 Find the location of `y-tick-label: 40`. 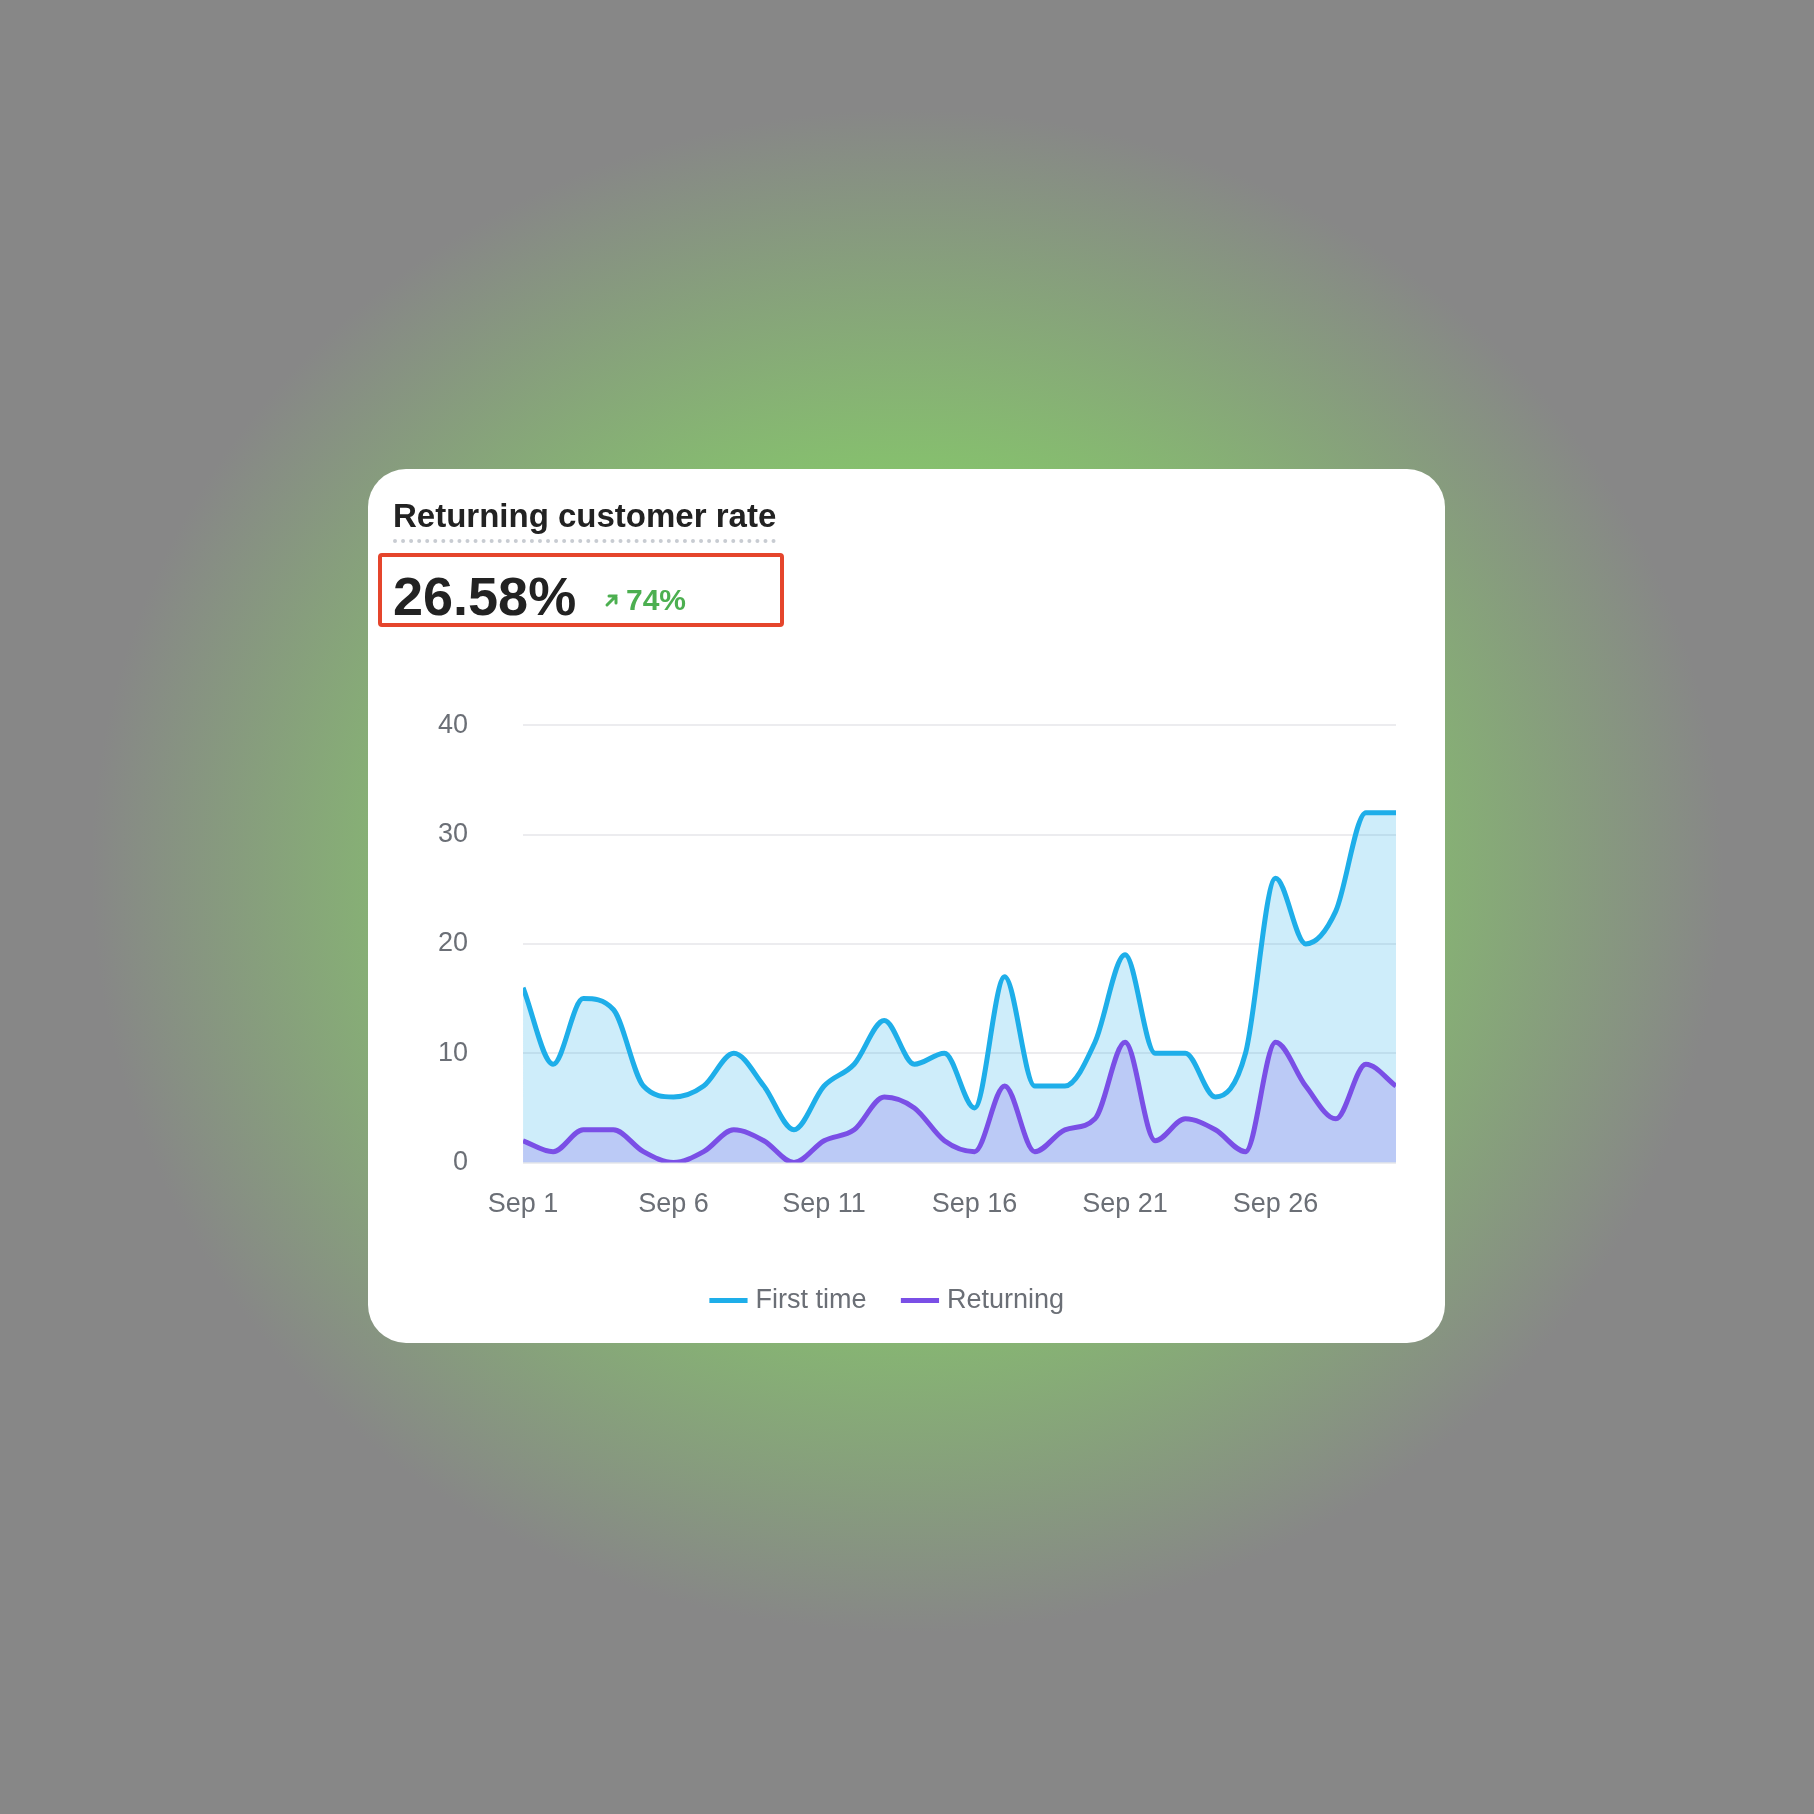

y-tick-label: 40 is located at coordinates (453, 723).